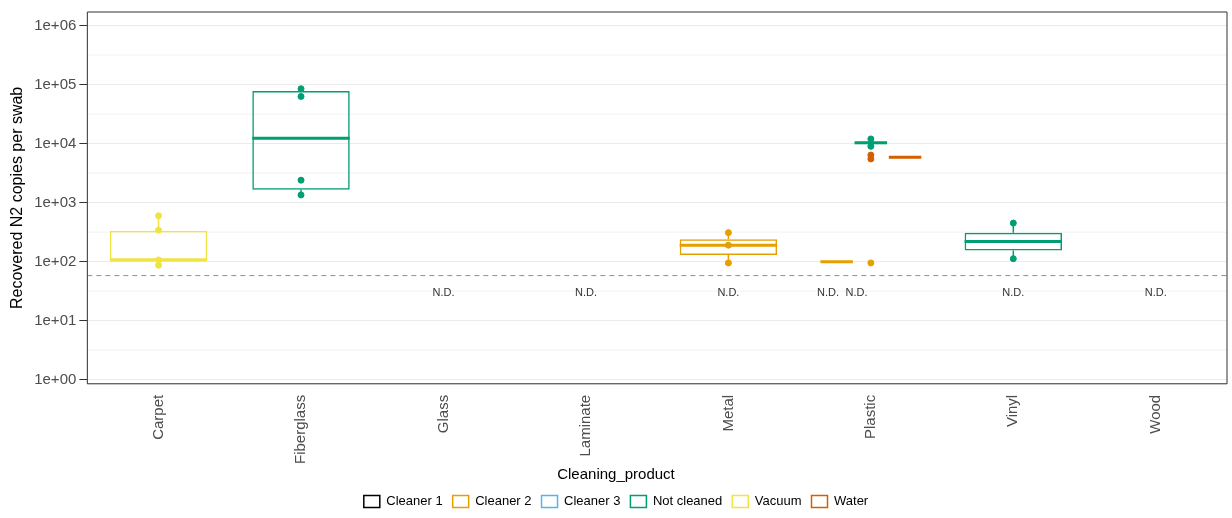  I want to click on y-tick-label: 1e+01, so click(55, 319).